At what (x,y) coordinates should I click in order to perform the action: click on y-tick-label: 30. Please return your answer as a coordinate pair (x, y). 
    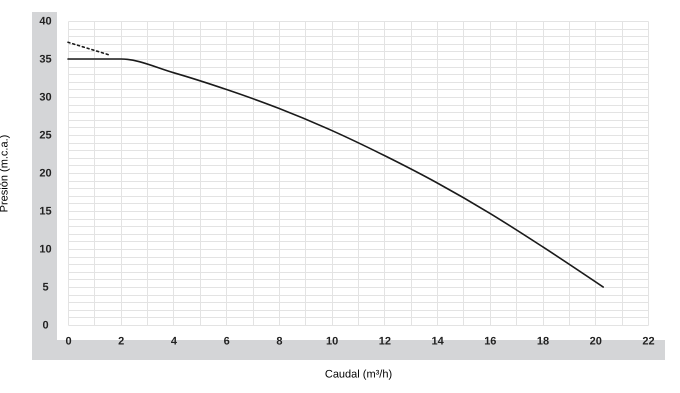
    Looking at the image, I should click on (45, 98).